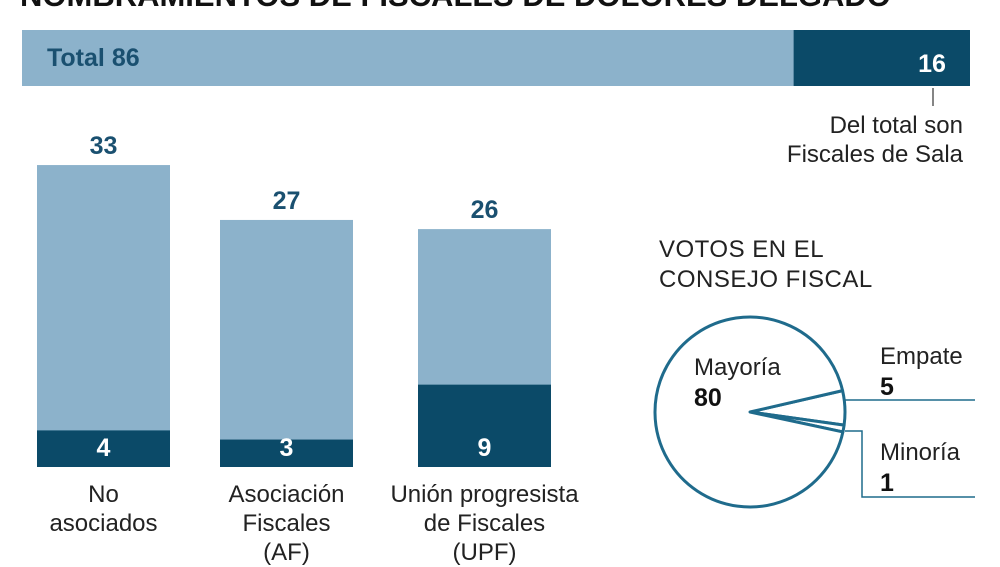  I want to click on bar-segment, so click(881, 58).